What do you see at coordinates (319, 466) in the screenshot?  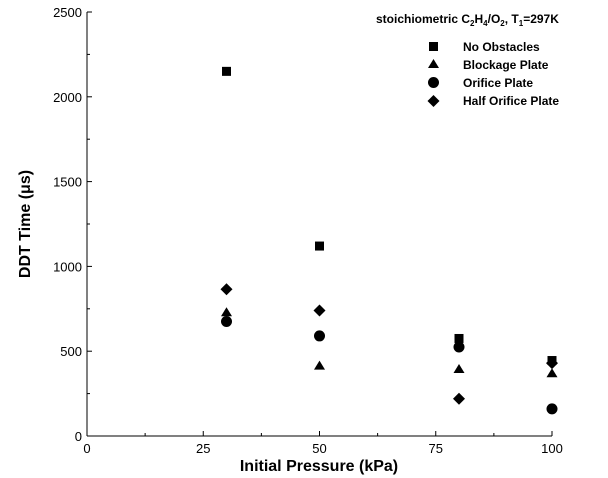 I see `x-axis-title: Initial Pressure (kPa)` at bounding box center [319, 466].